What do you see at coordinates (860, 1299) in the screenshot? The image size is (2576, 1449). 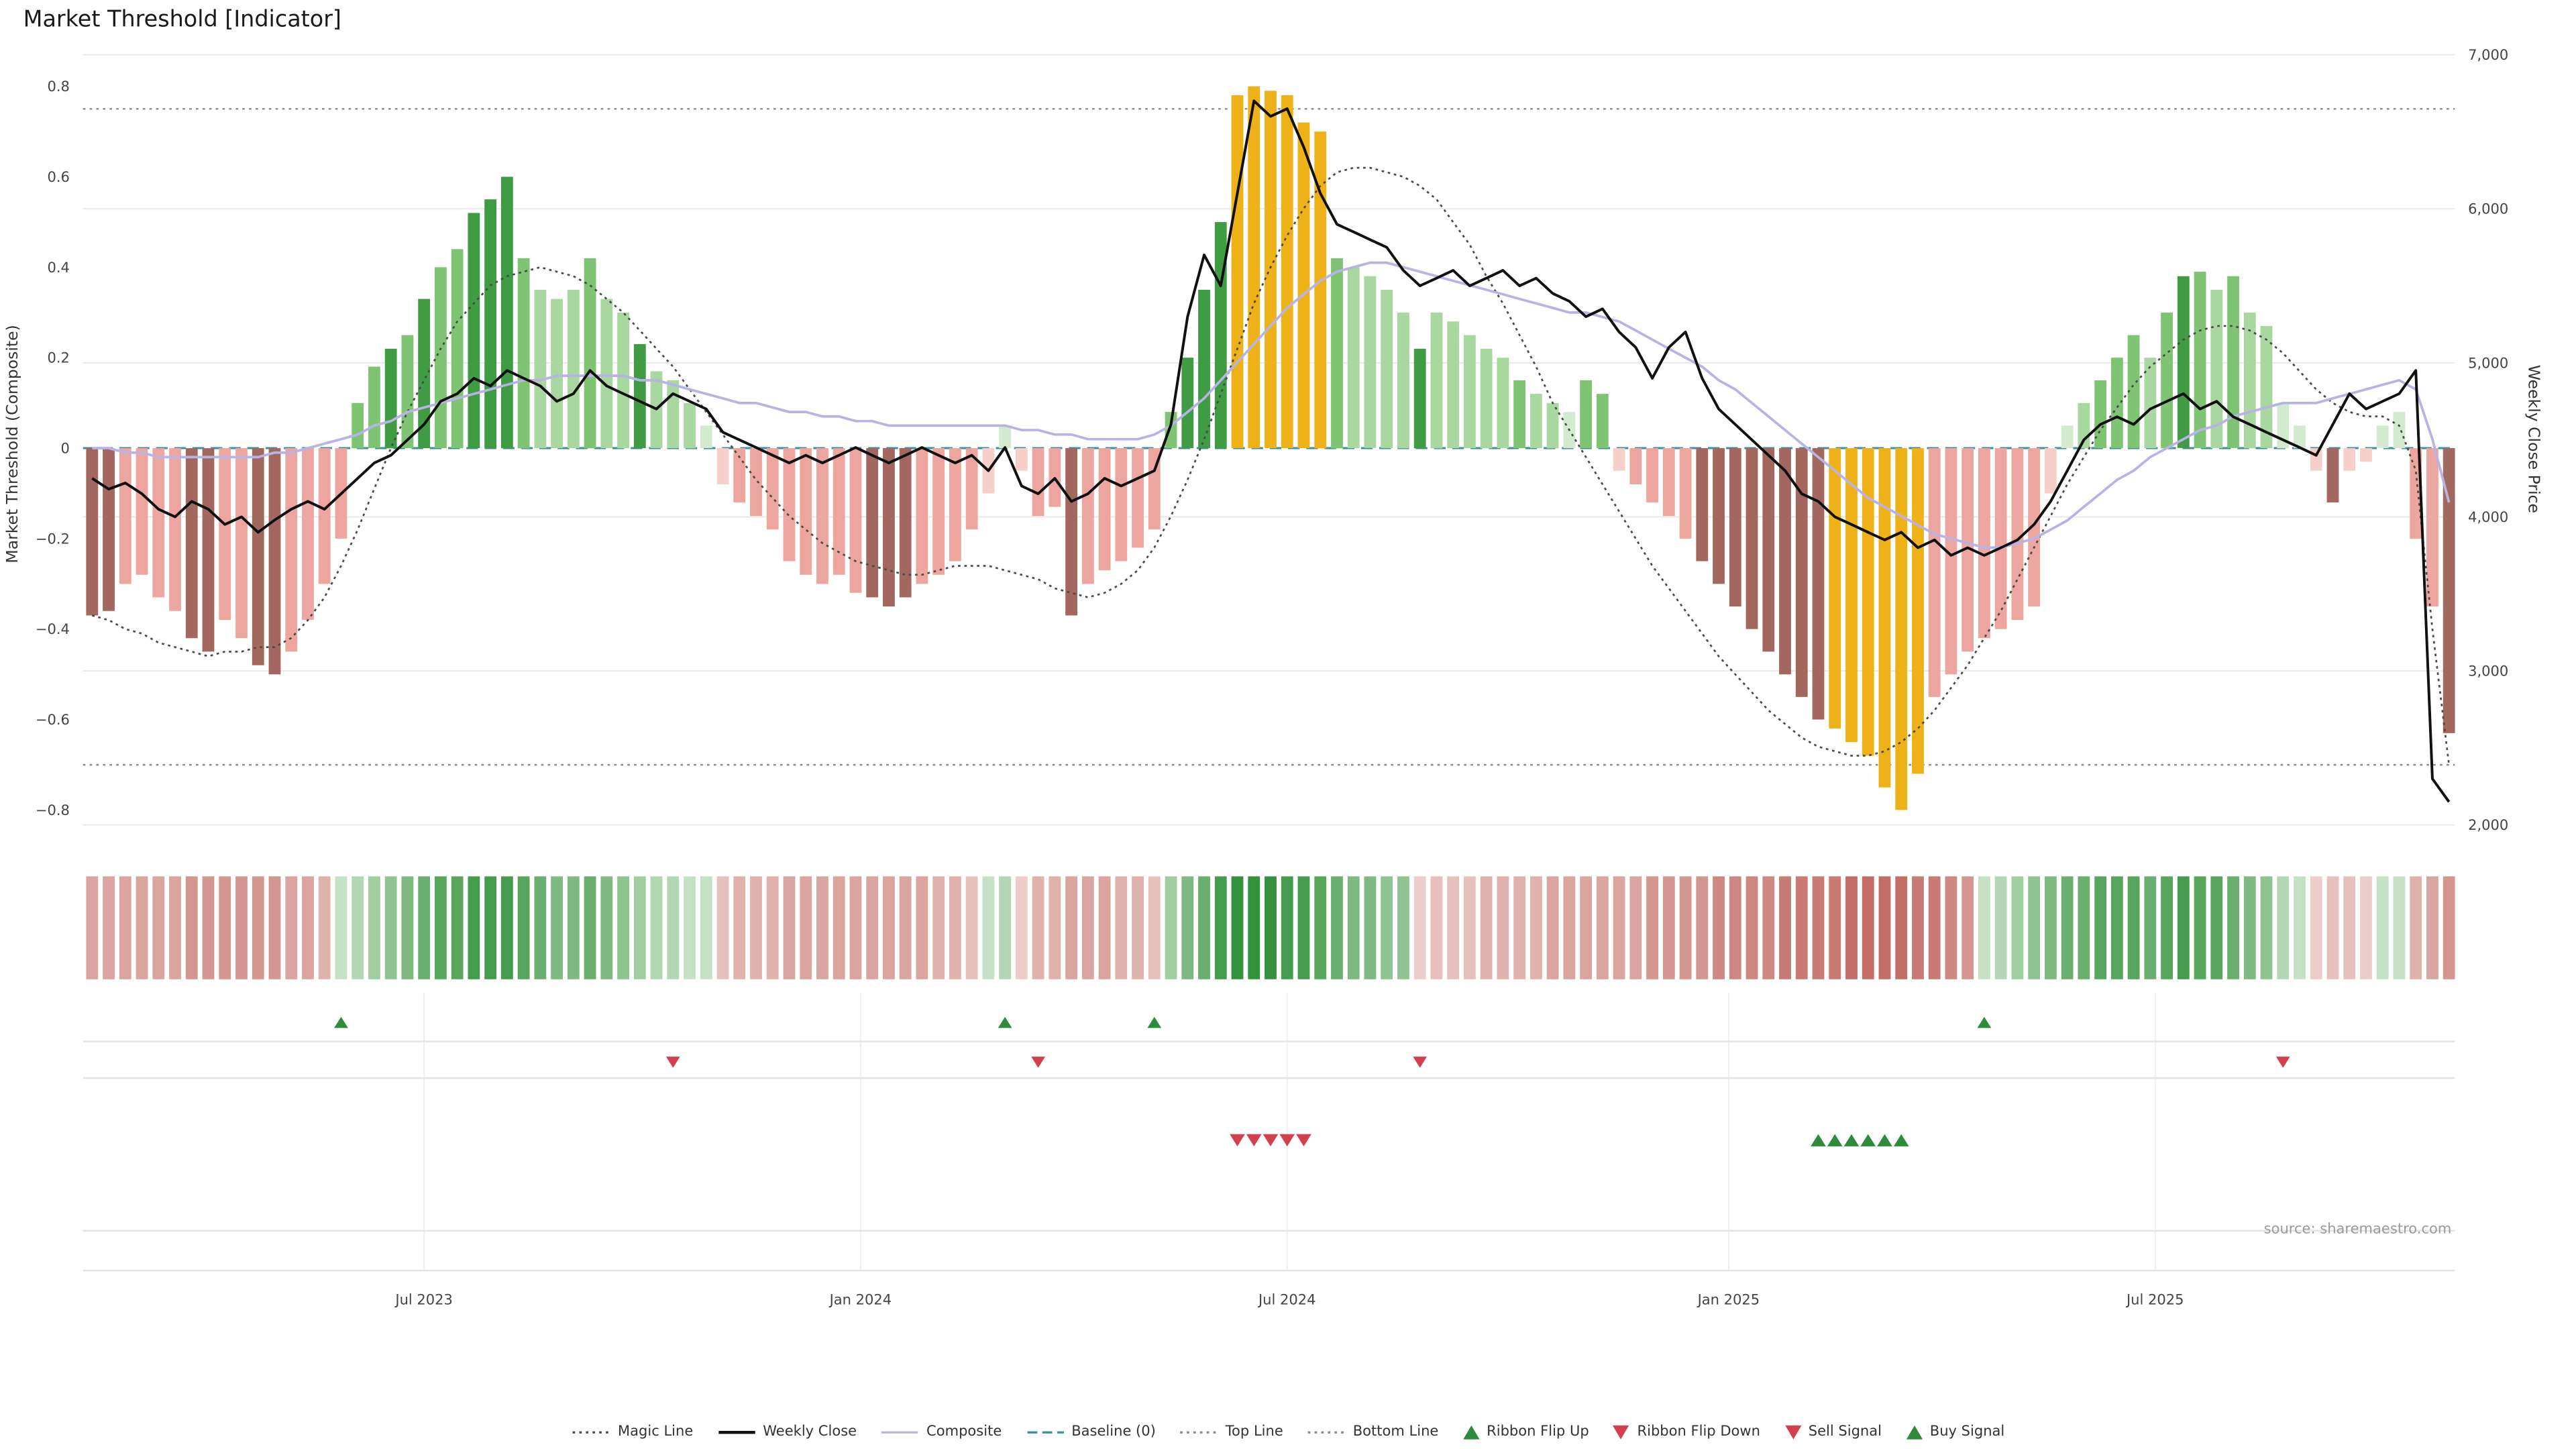 I see `x-tick-label: Jan 2024` at bounding box center [860, 1299].